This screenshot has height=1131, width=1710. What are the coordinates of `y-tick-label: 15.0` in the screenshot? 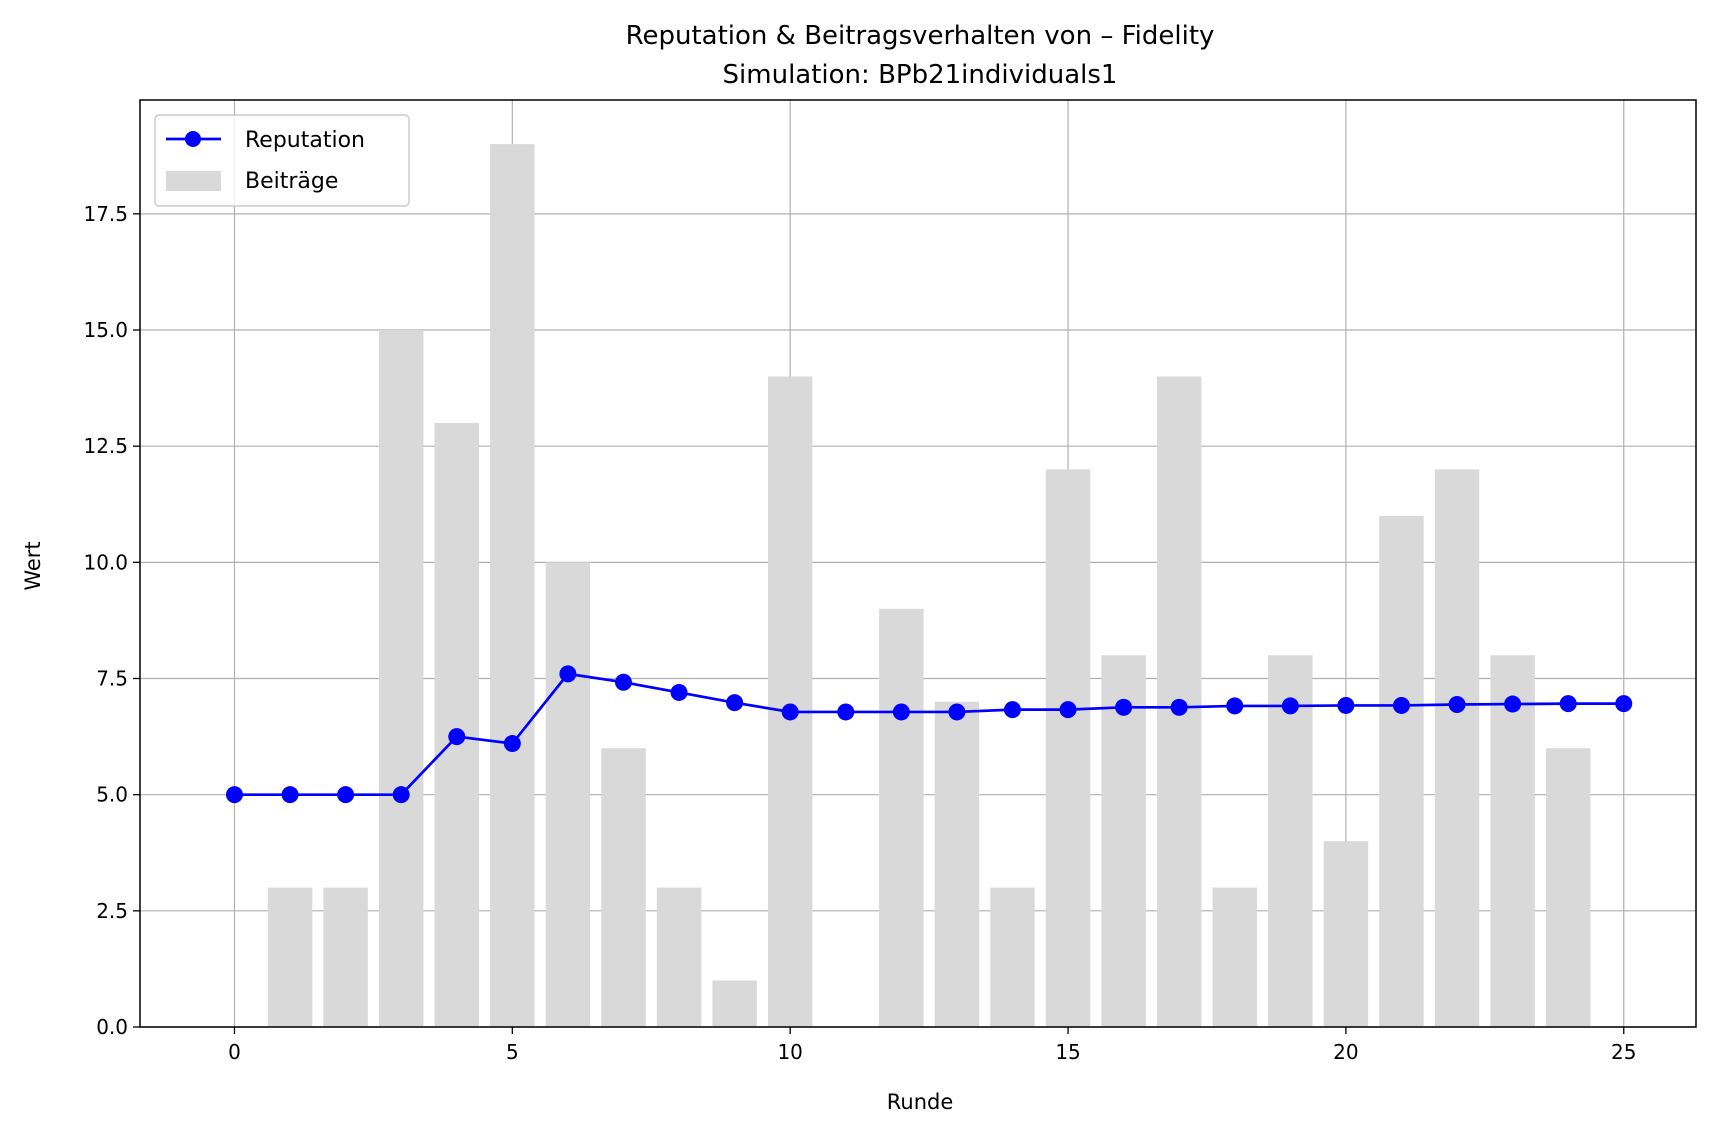 It's located at (105, 330).